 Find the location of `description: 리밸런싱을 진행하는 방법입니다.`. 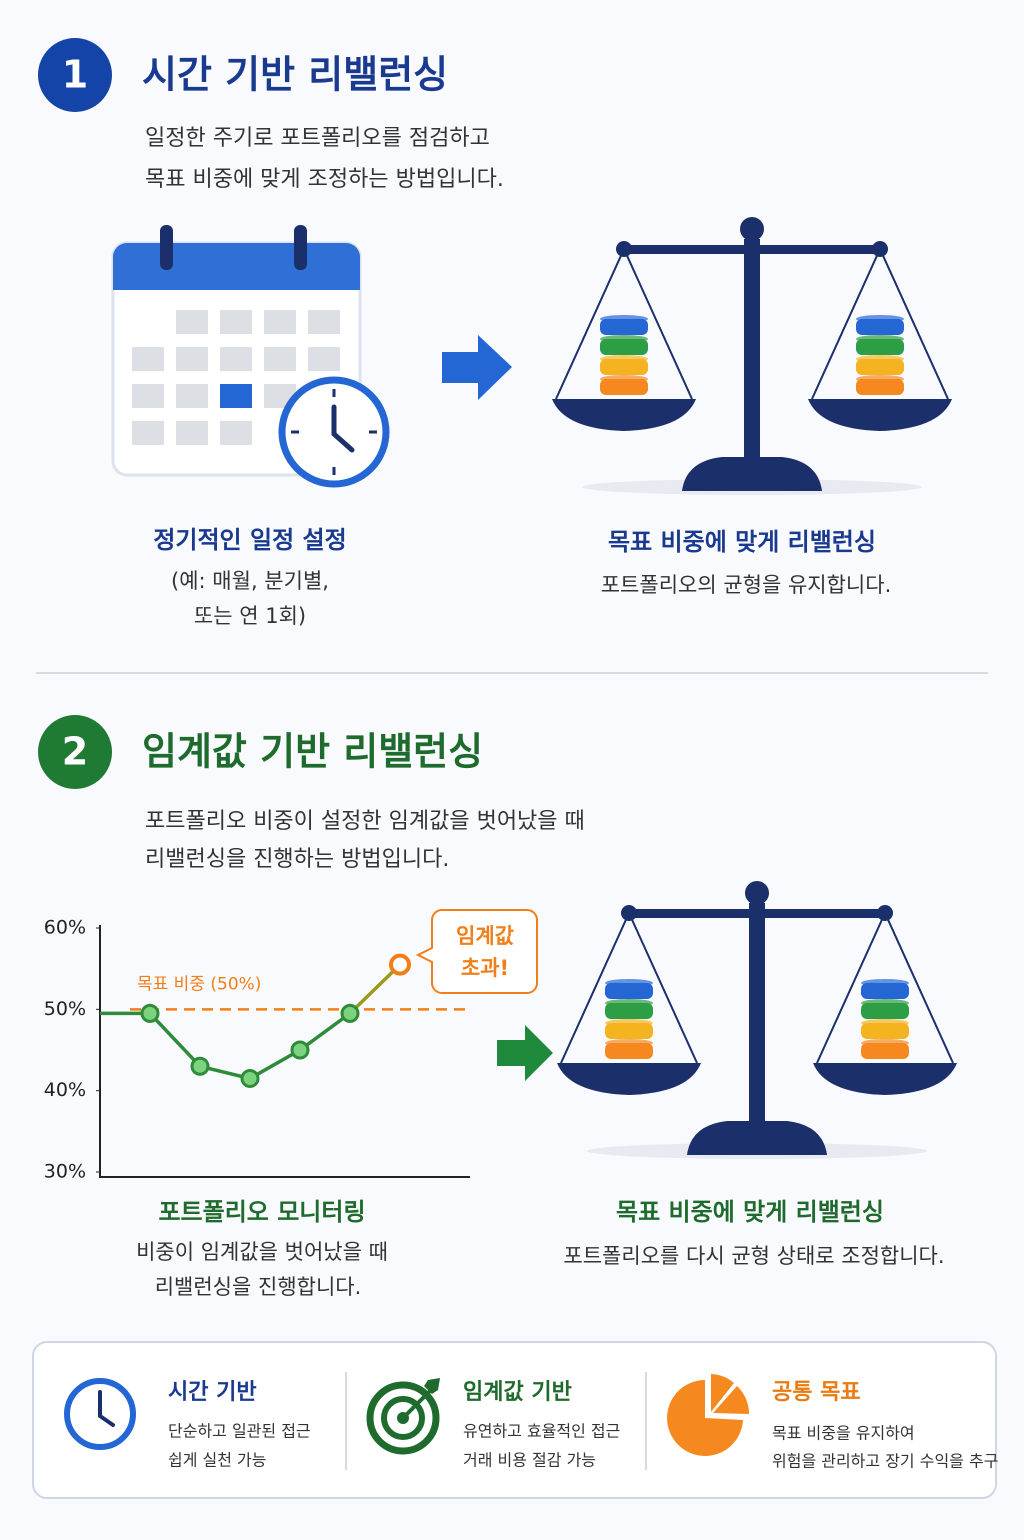

description: 리밸런싱을 진행하는 방법입니다. is located at coordinates (297, 859).